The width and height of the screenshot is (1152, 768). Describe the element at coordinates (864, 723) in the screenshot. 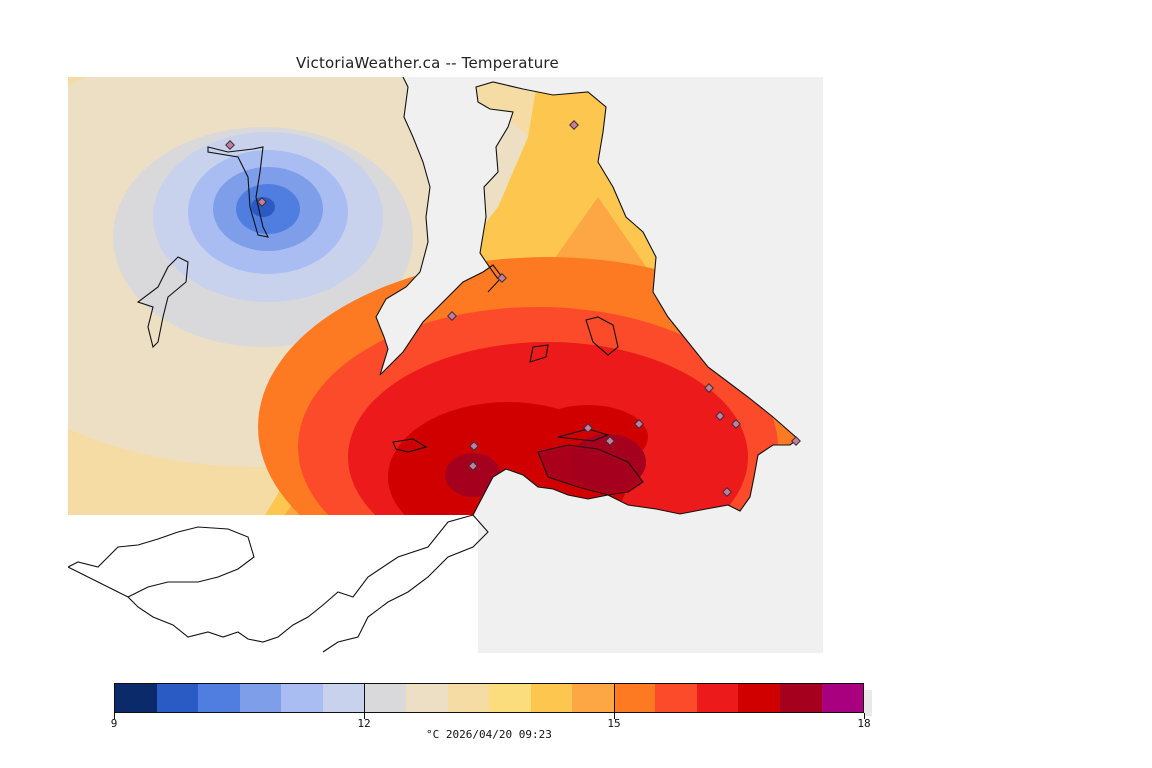

I see `legend-tick-label: 18` at that location.